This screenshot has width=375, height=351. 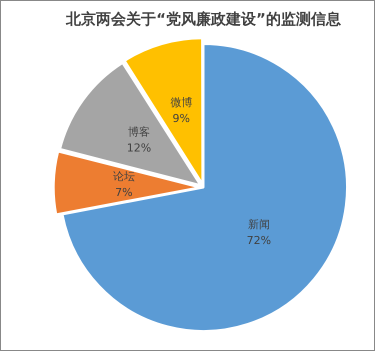 What do you see at coordinates (123, 176) in the screenshot?
I see `slice-label: 论坛` at bounding box center [123, 176].